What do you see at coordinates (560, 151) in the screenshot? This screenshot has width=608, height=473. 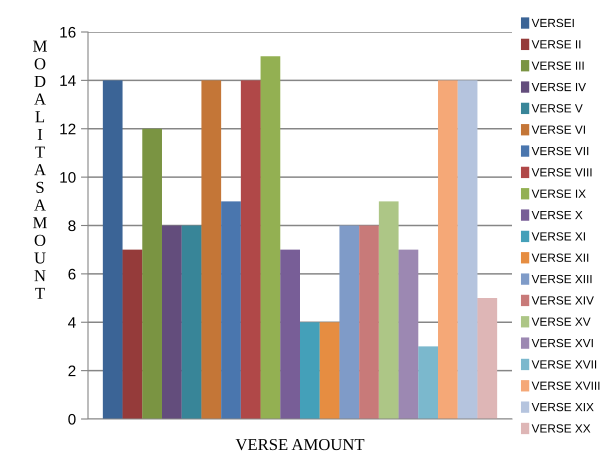 I see `legend-label: VERSE VII` at bounding box center [560, 151].